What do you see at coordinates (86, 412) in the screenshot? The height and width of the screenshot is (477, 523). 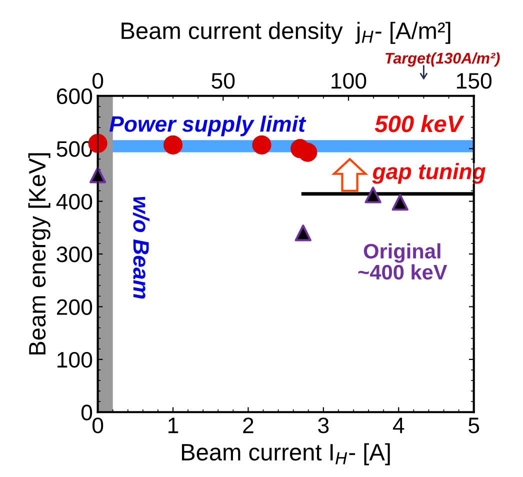 I see `y-tick-label: 0` at bounding box center [86, 412].